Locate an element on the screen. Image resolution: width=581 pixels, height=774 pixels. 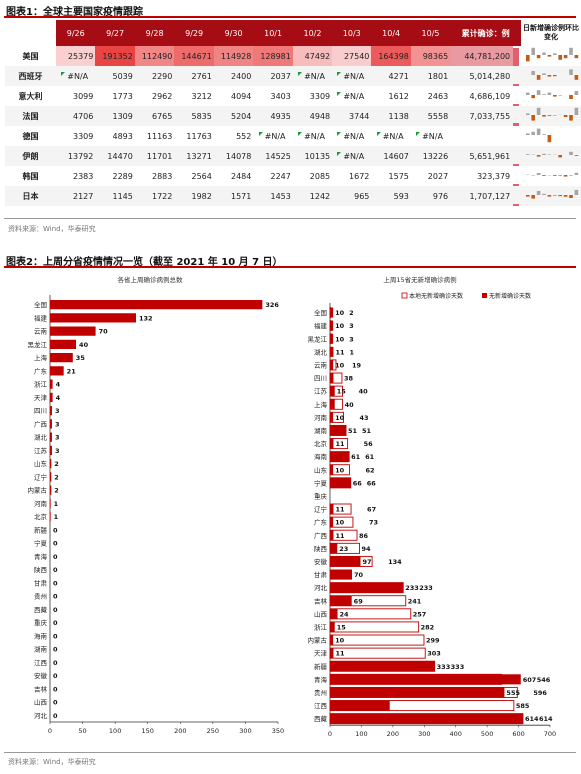
chart1-category-label: 内蒙古 is located at coordinates (38, 490).